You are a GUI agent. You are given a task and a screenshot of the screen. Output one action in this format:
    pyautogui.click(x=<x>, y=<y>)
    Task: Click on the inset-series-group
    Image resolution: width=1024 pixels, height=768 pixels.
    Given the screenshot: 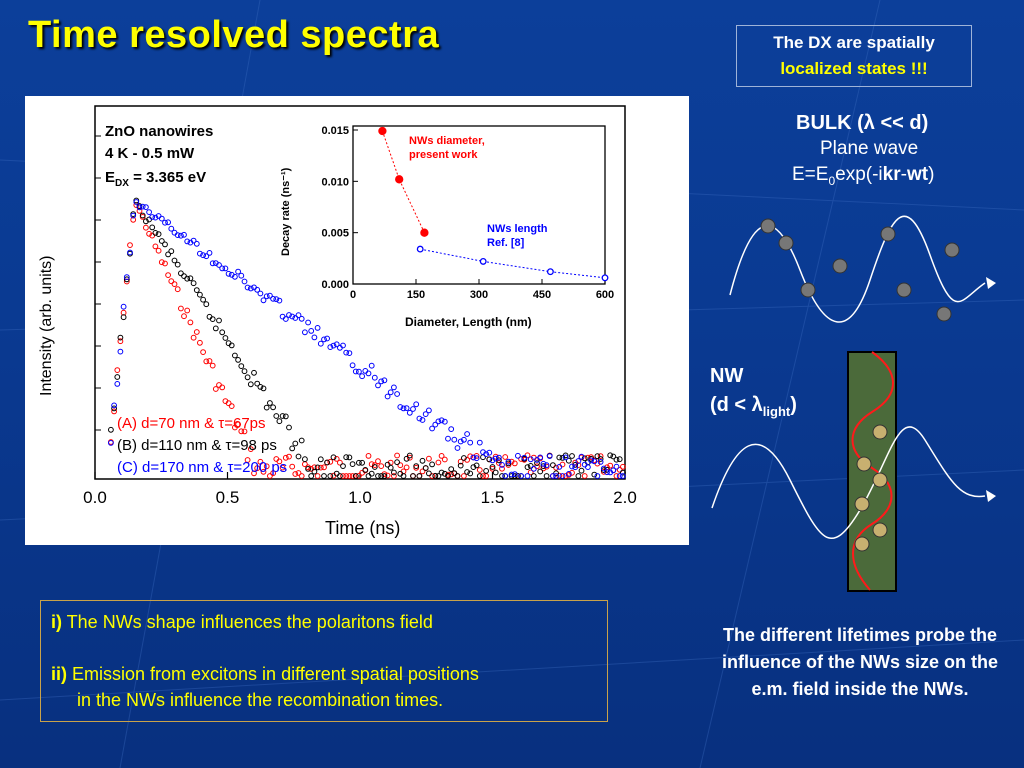 What is the action you would take?
    pyautogui.click(x=493, y=204)
    